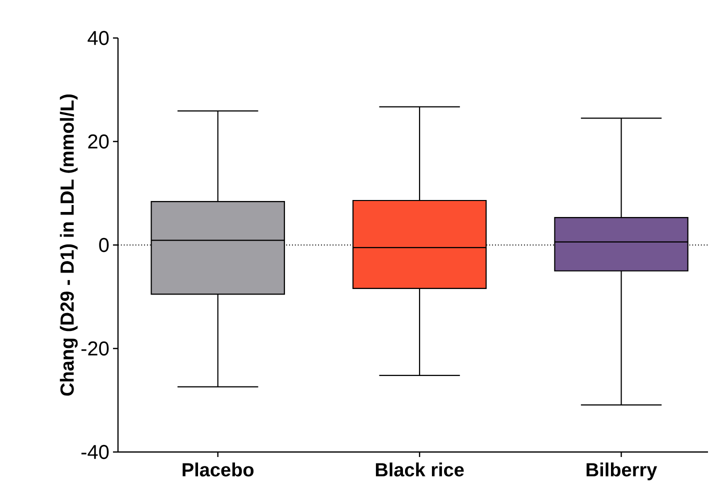 The height and width of the screenshot is (492, 711). Describe the element at coordinates (98, 38) in the screenshot. I see `y-tick-label: 40` at that location.